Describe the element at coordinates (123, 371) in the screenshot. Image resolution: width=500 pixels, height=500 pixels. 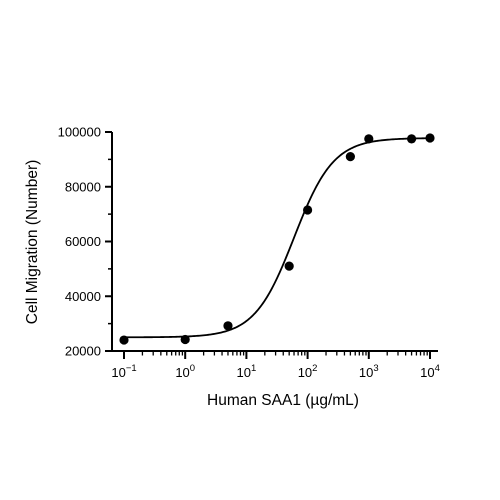
I see `x-tick-label: 10⁻¹` at that location.